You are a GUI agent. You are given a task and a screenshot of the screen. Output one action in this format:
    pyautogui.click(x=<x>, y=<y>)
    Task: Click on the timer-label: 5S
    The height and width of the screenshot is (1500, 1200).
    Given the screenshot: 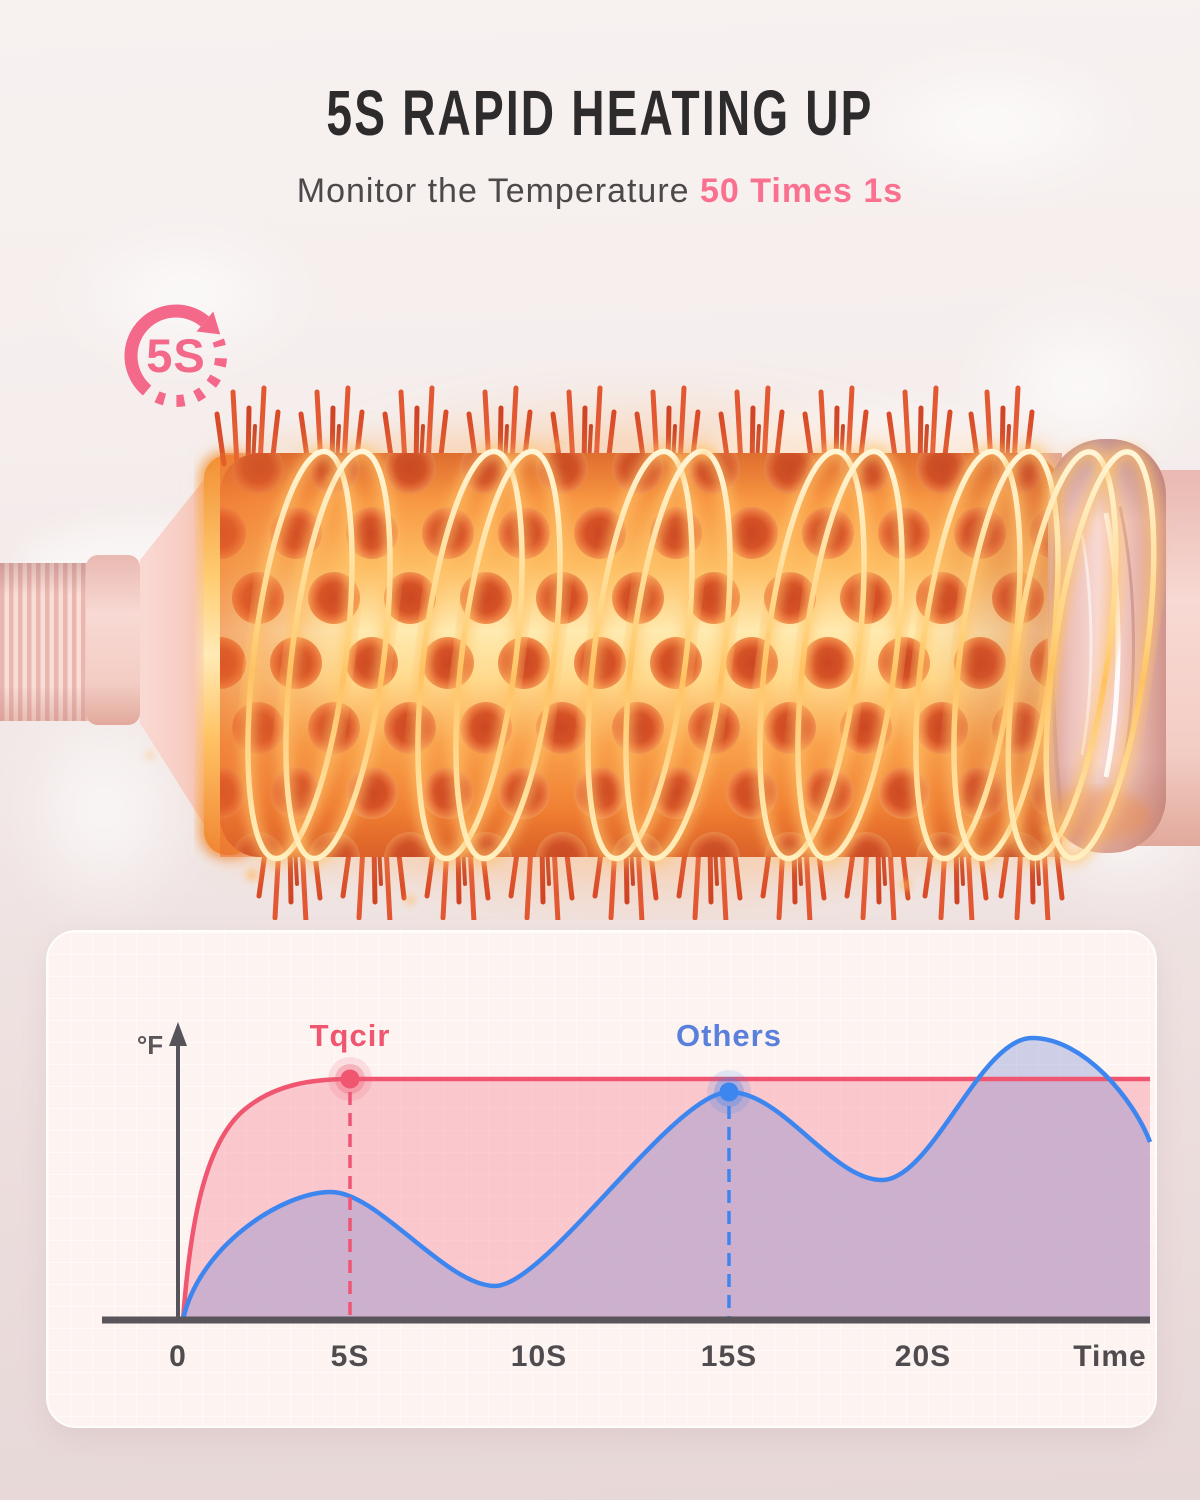 What is the action you would take?
    pyautogui.click(x=176, y=355)
    